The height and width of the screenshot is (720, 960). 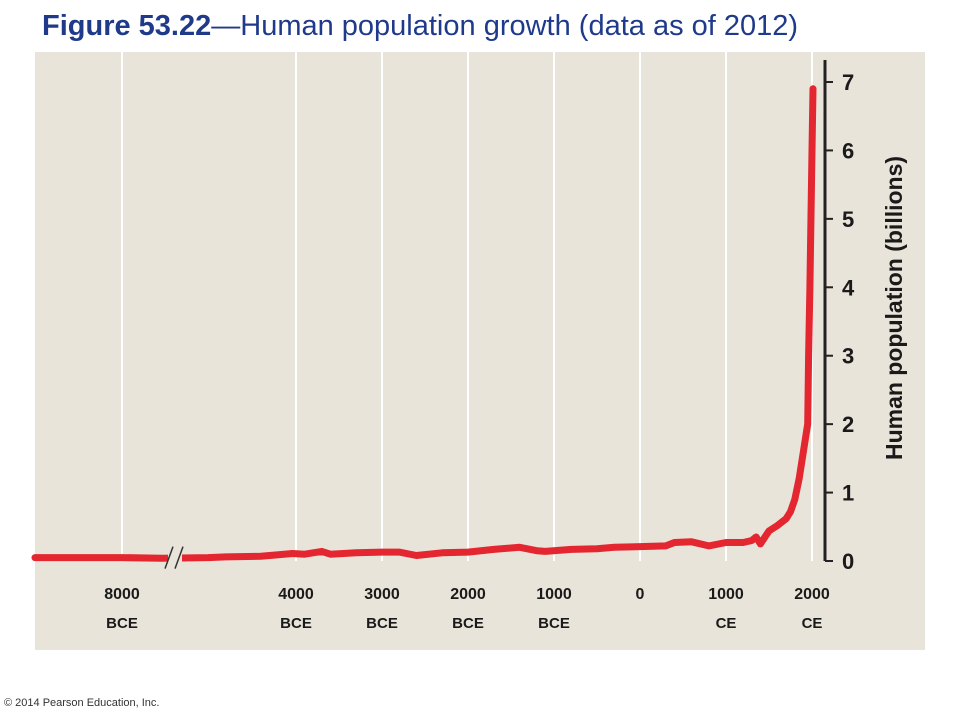 What do you see at coordinates (848, 150) in the screenshot?
I see `y-tick-label-6: 6` at bounding box center [848, 150].